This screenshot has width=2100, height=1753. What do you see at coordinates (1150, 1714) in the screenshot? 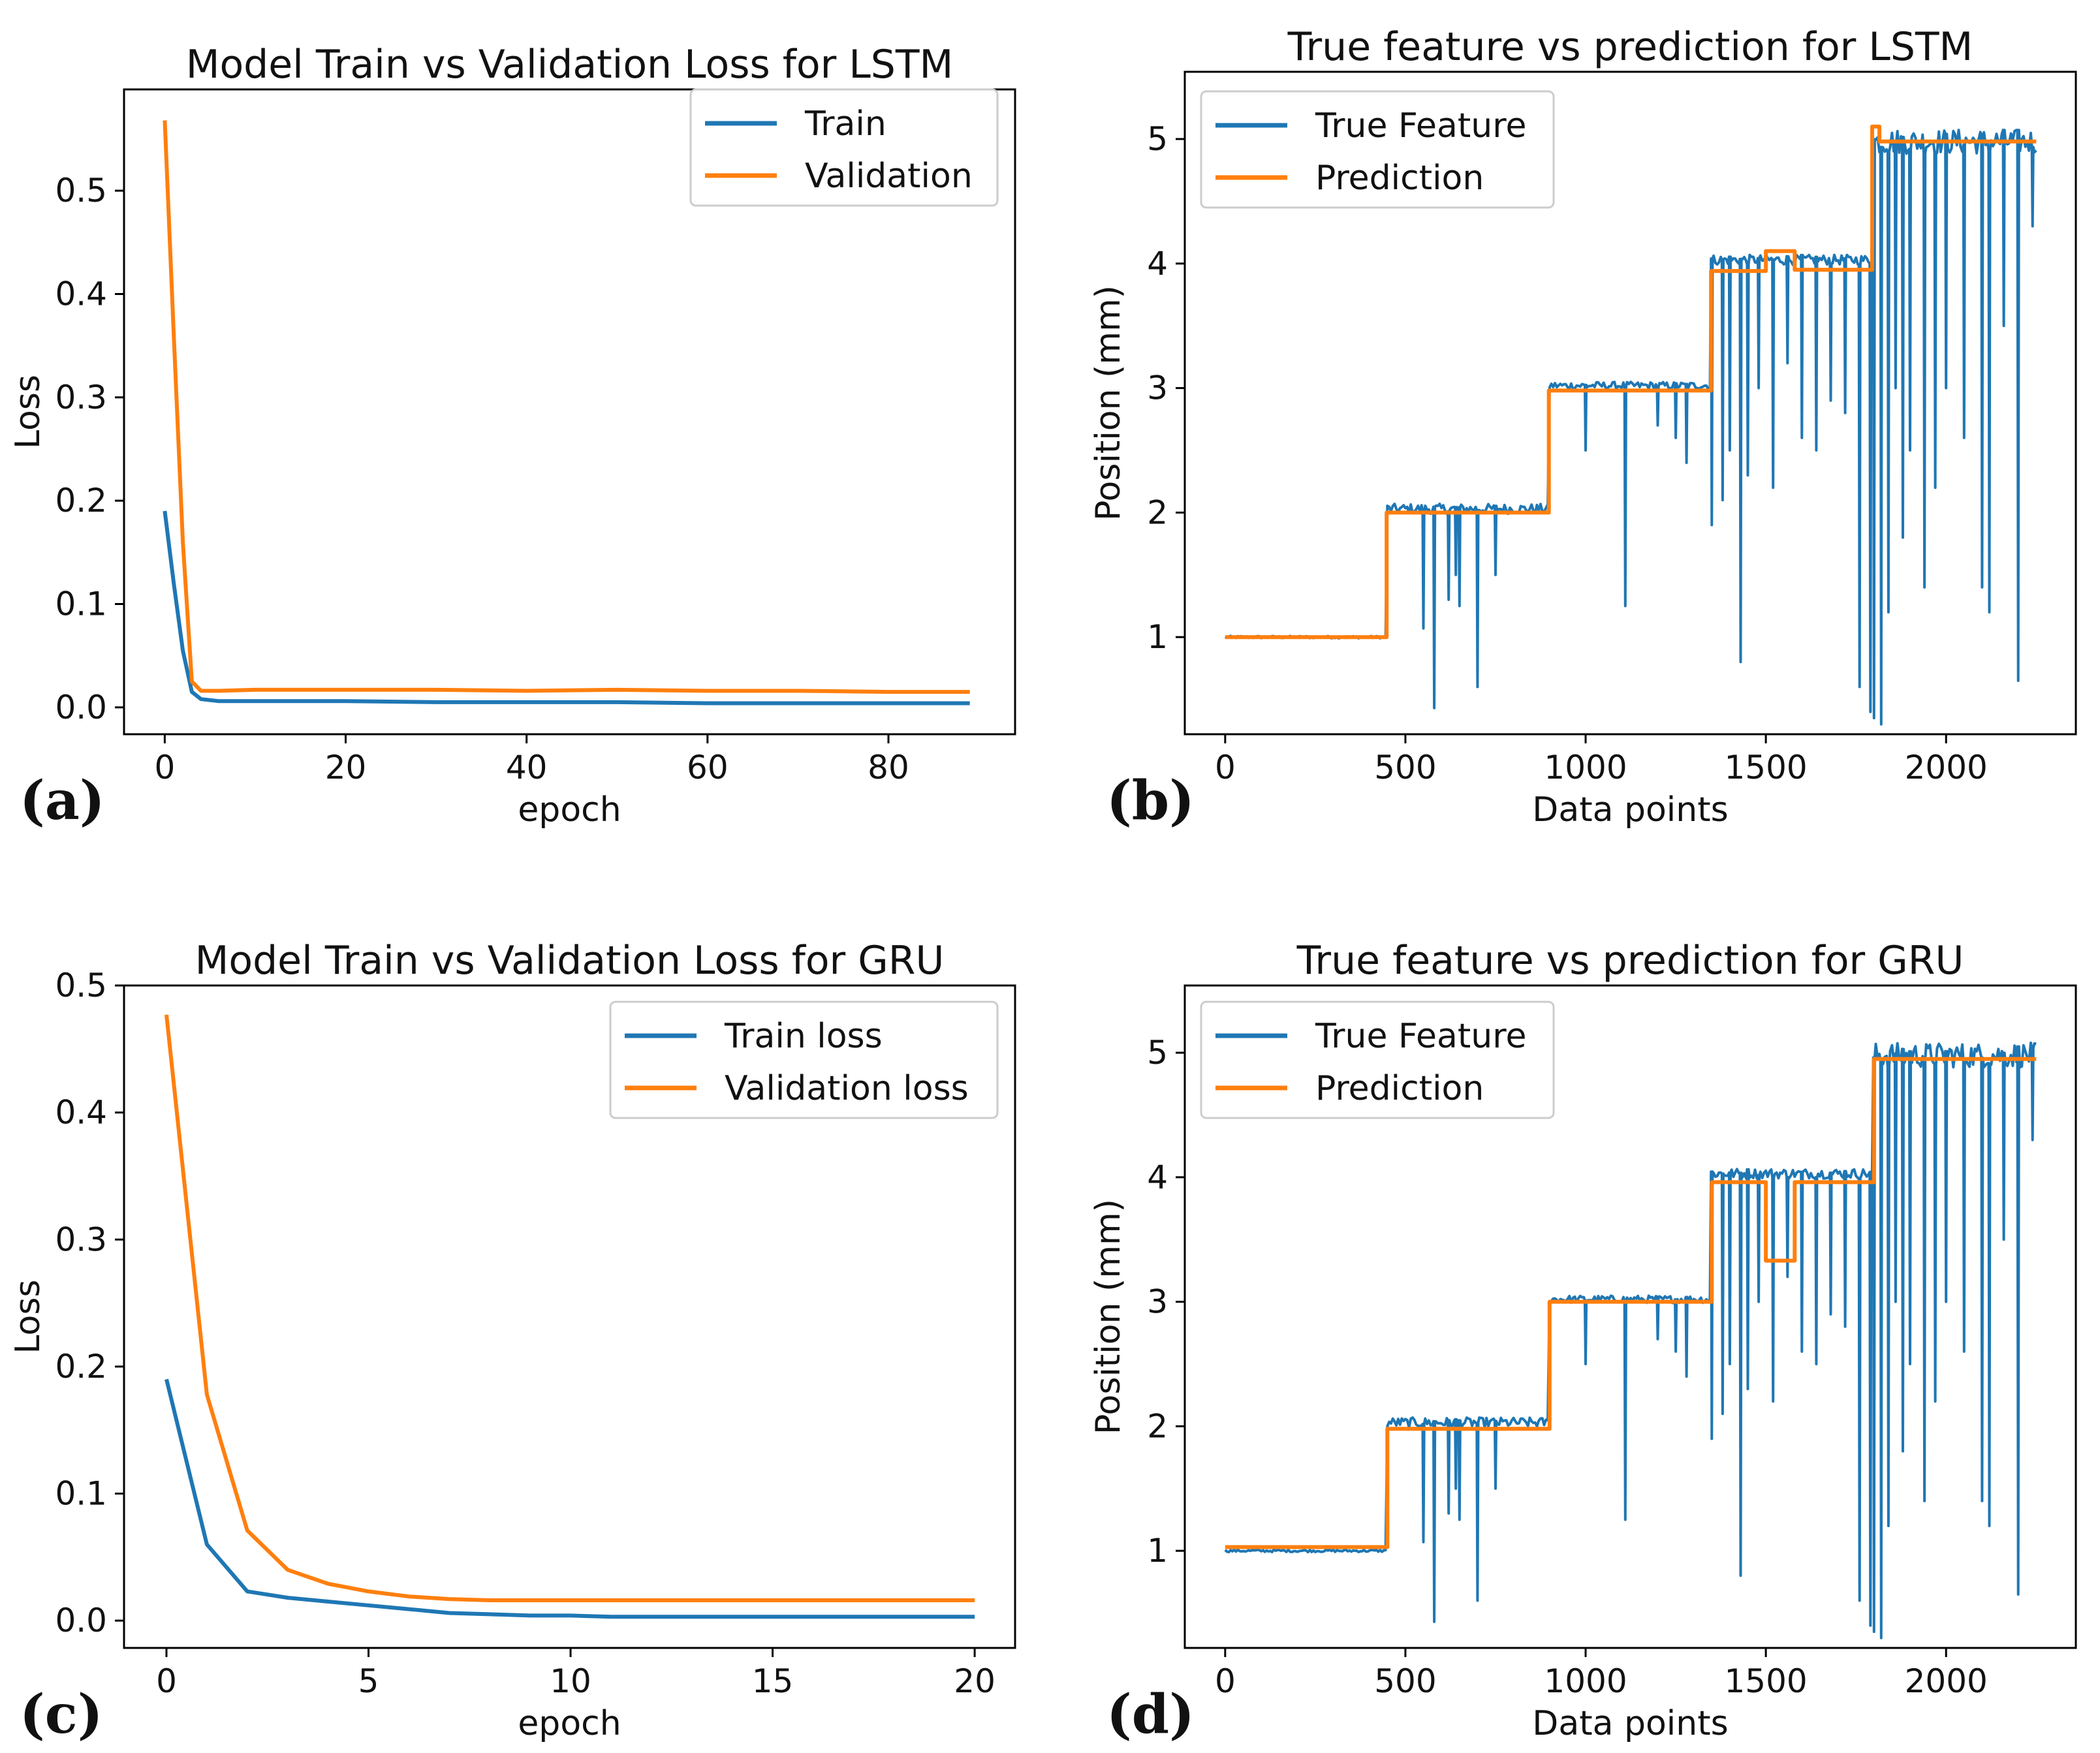
I see `panel-label: (d)` at bounding box center [1150, 1714].